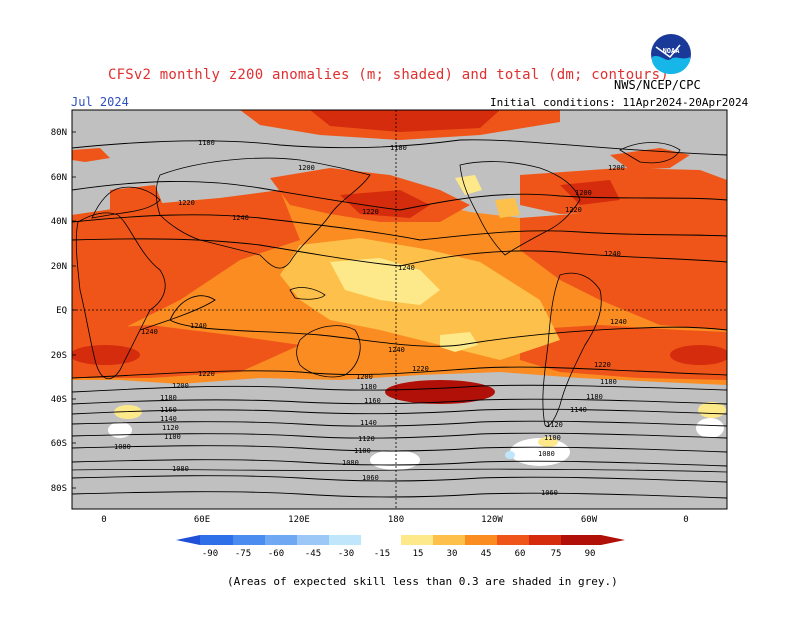 The height and width of the screenshot is (618, 800). I want to click on colorbar-tick: 45, so click(486, 554).